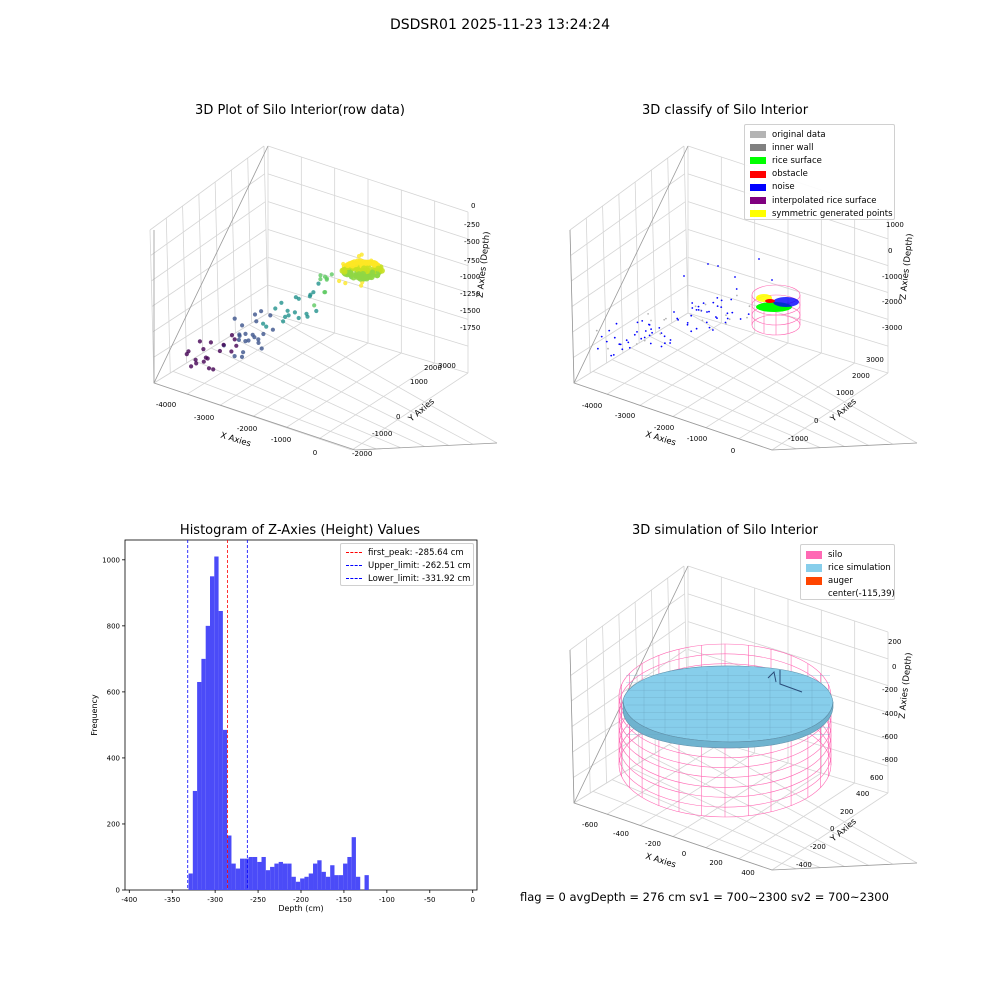  I want to click on p1-ztick: -1500, so click(470, 311).